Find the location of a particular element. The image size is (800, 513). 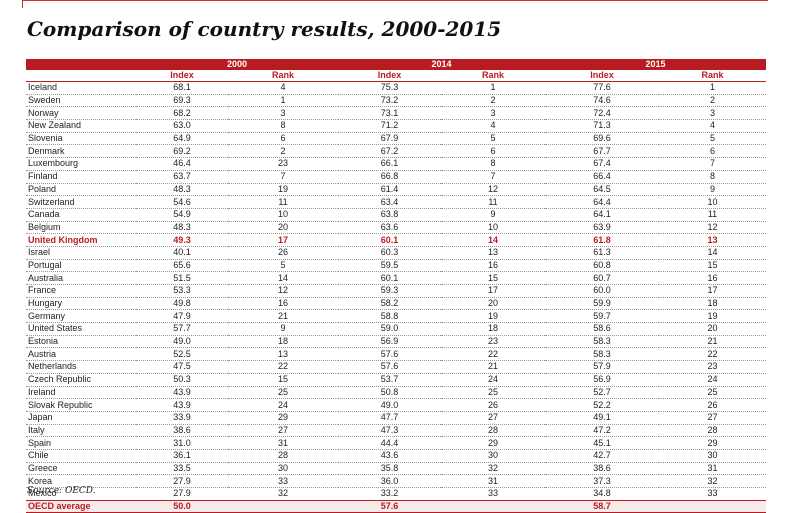

country-cell: Luxembourg is located at coordinates (81, 164).